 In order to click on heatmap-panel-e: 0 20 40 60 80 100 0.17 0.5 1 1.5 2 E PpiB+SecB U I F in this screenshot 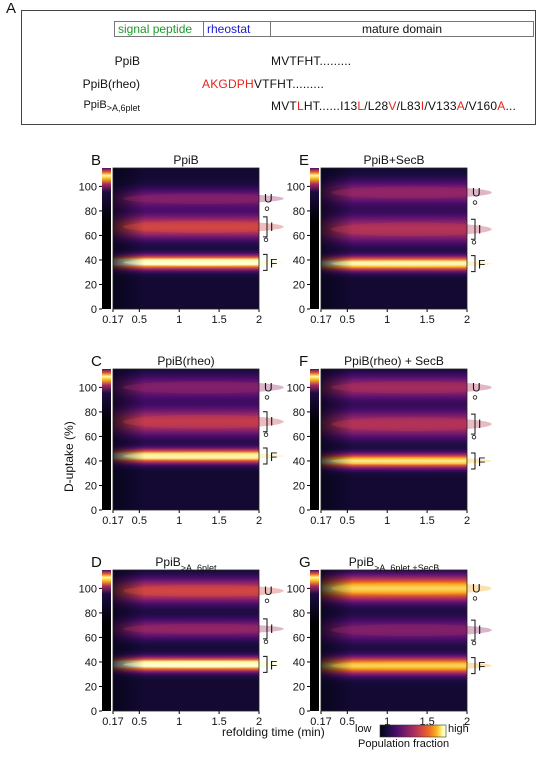, I will do `click(389, 239)`.